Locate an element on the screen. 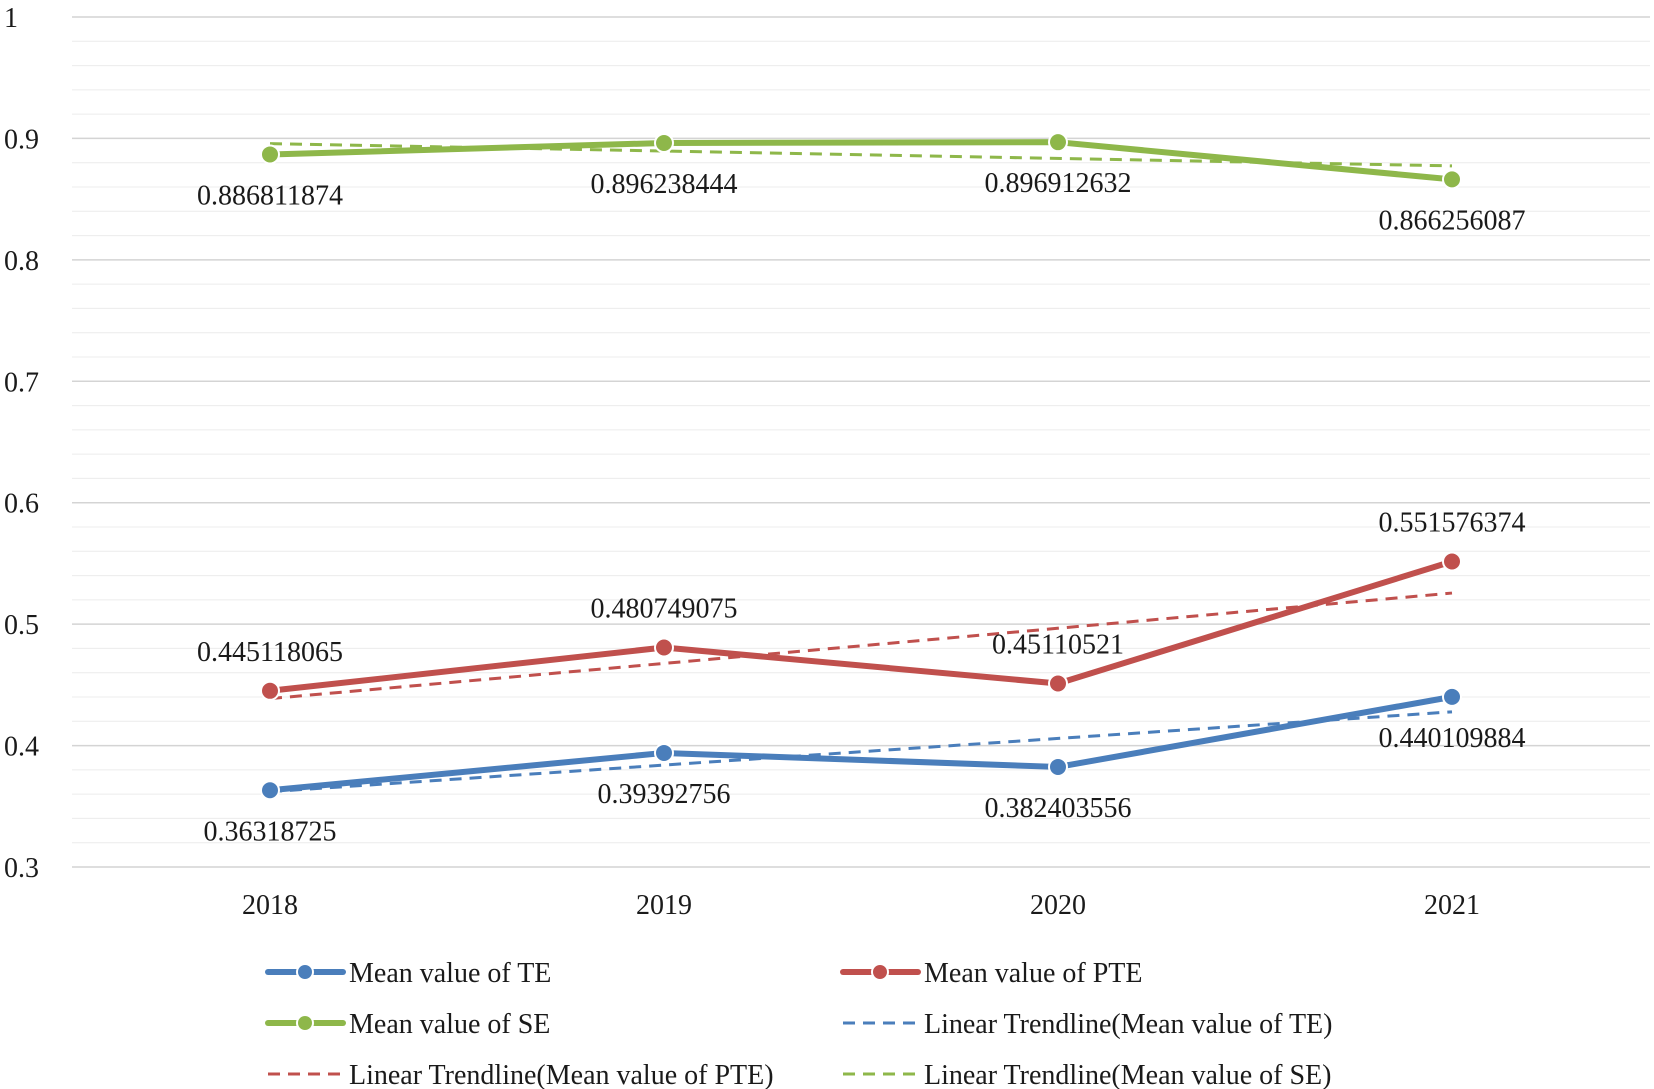 The height and width of the screenshot is (1089, 1654). data-point-mean-value-of-pte-2020 is located at coordinates (1058, 683).